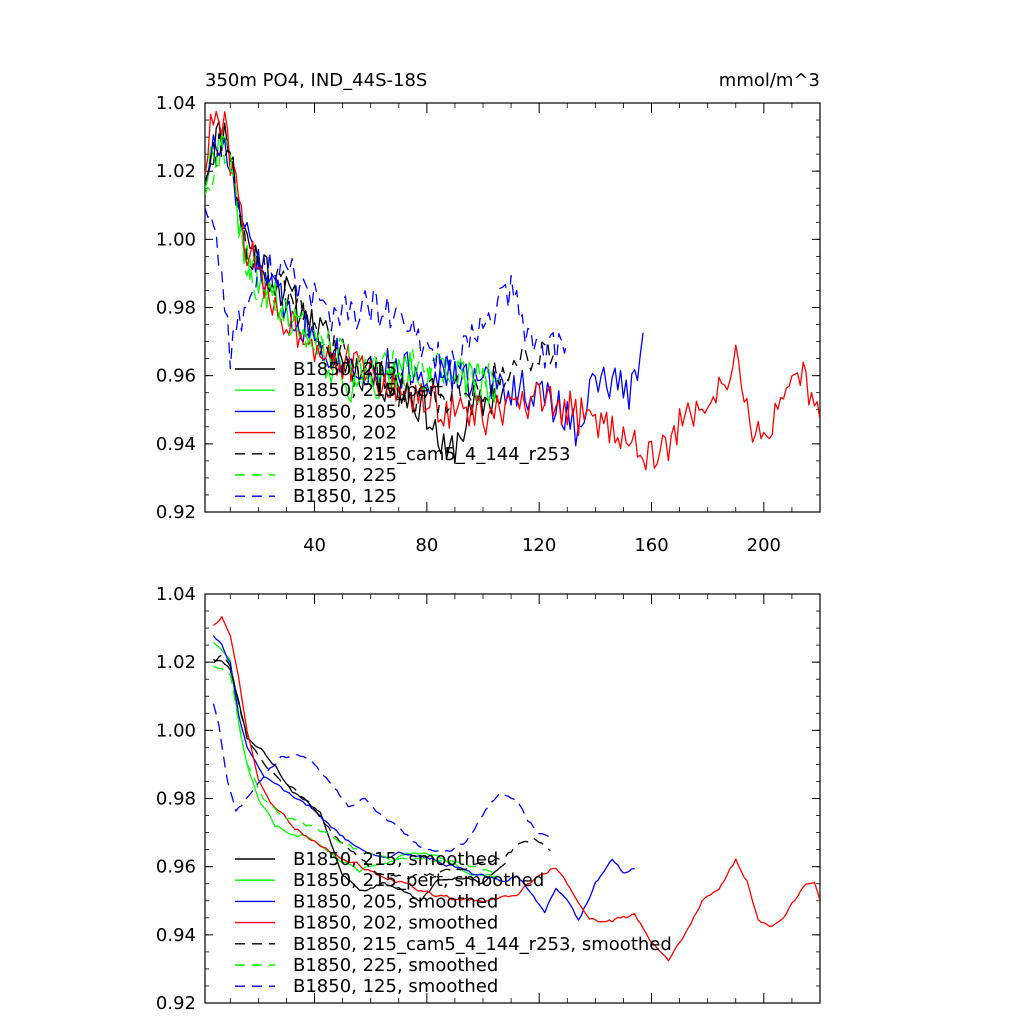 The height and width of the screenshot is (1024, 1024). Describe the element at coordinates (368, 390) in the screenshot. I see `legend-label: B1850, 215_pert` at that location.